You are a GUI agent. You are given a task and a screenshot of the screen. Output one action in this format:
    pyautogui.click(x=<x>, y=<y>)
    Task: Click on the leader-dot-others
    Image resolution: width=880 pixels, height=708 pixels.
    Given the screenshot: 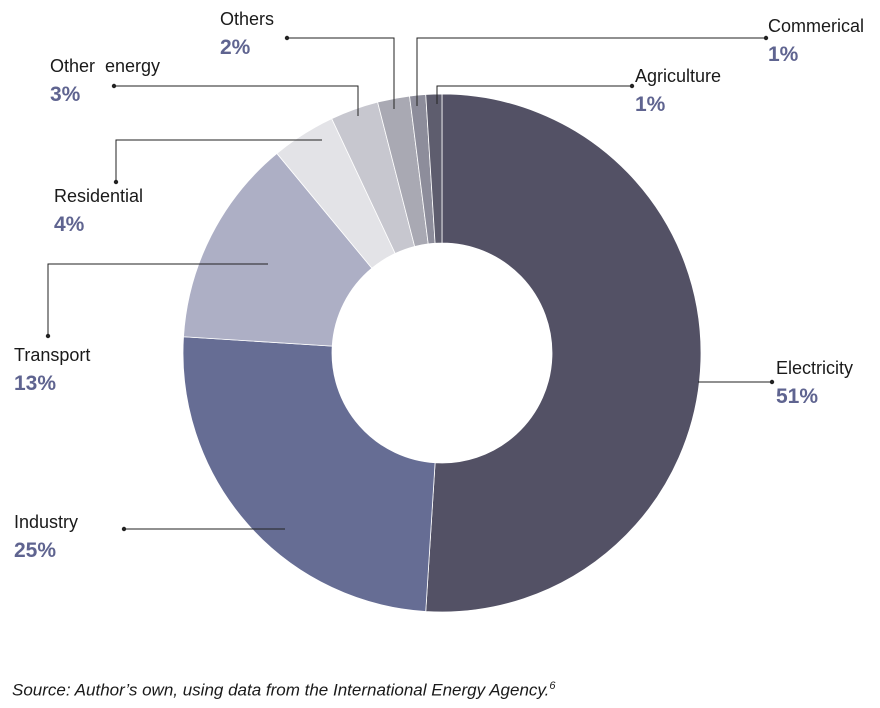 What is the action you would take?
    pyautogui.click(x=287, y=38)
    